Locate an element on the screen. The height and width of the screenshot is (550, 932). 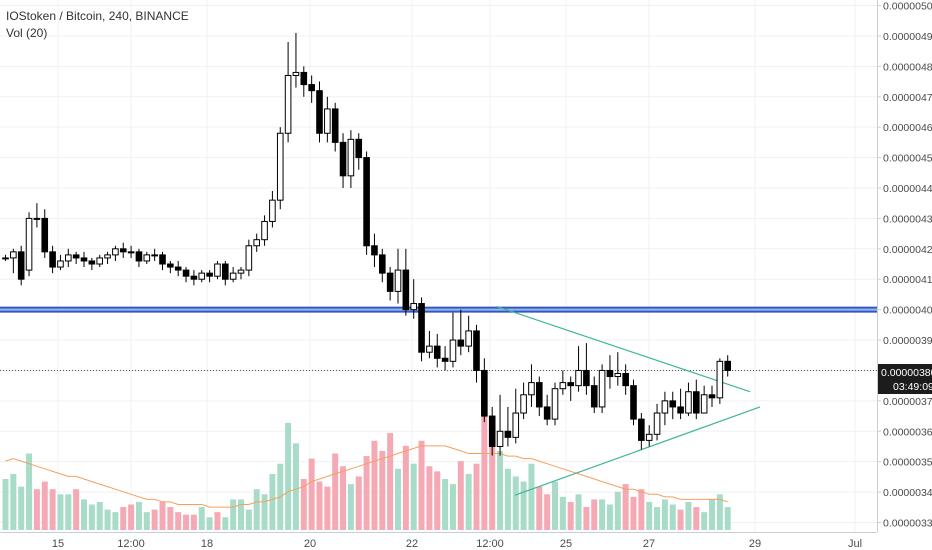
symbol-title: IOStoken / Bitcoin, 240, BINANCE is located at coordinates (97, 16).